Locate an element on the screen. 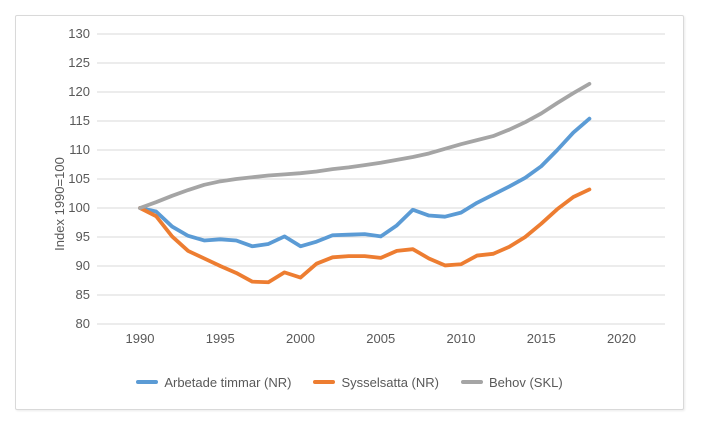 The height and width of the screenshot is (425, 701). y-tick-label-125: 125 is located at coordinates (79, 62).